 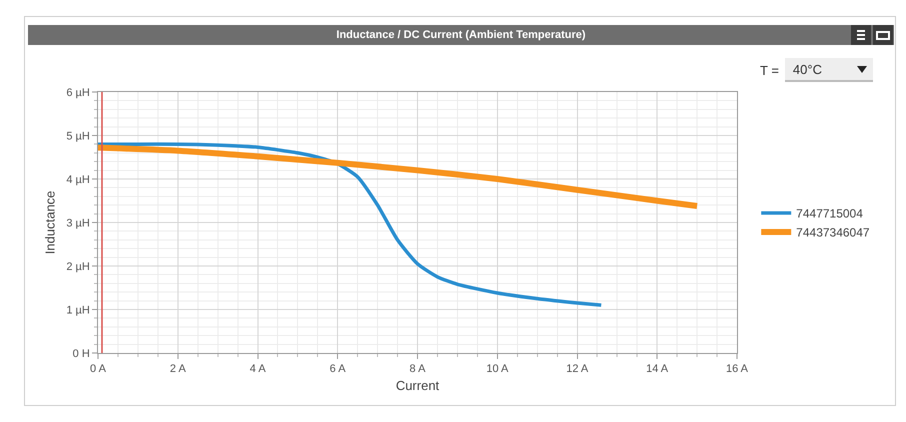 I want to click on y-tick-label: 3 µH, so click(x=78, y=223).